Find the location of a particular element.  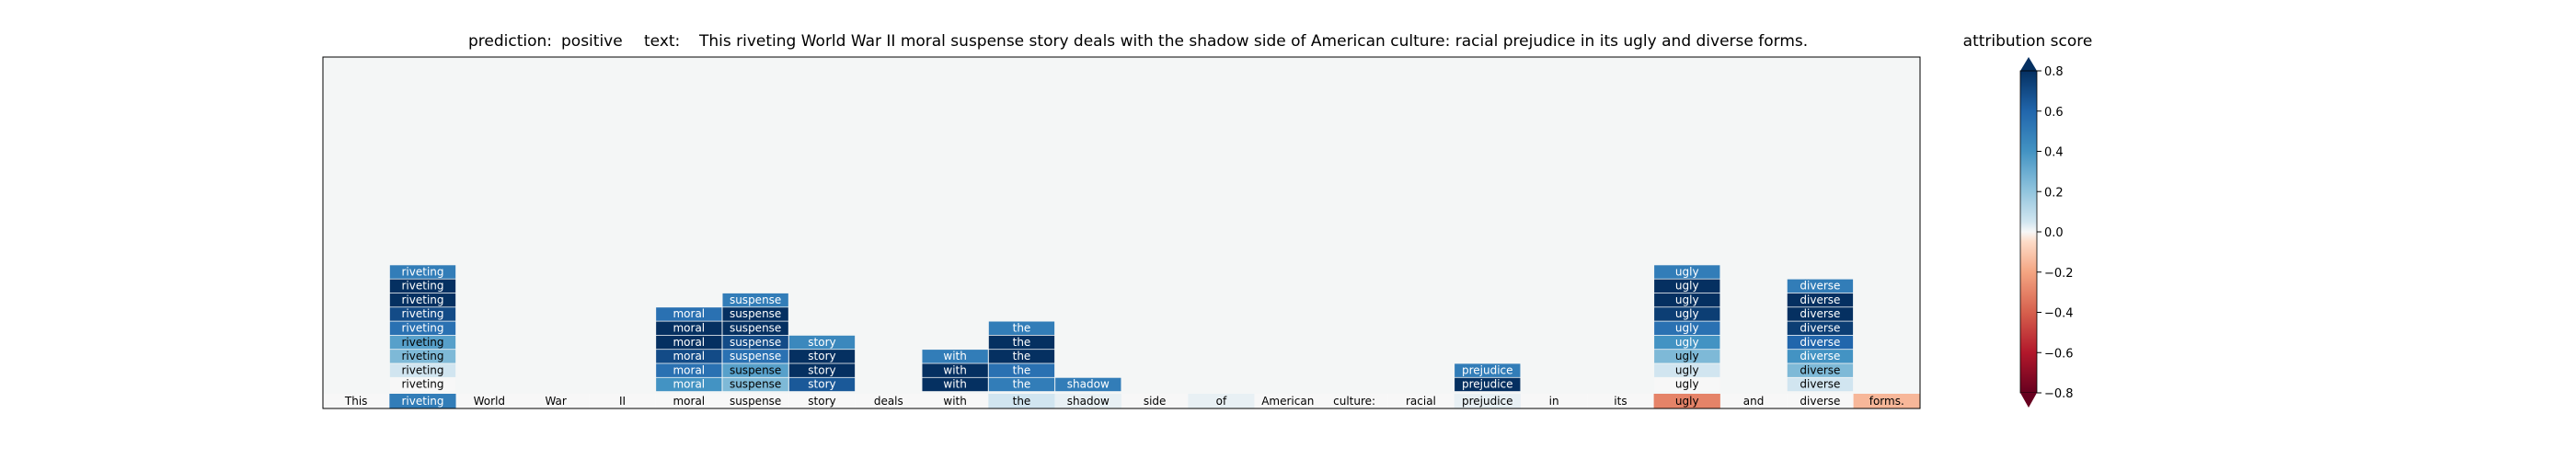

stack-cell: ugly is located at coordinates (1687, 286).